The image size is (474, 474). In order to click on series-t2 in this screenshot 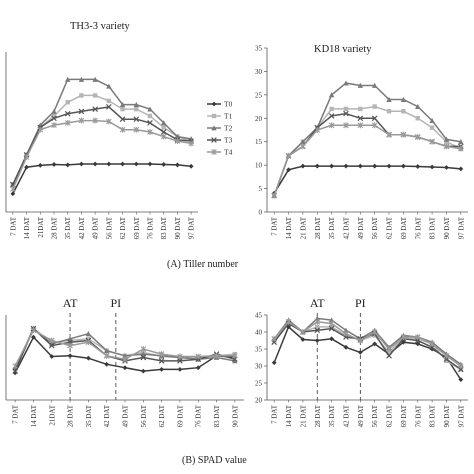, I will do `click(367, 139)`.